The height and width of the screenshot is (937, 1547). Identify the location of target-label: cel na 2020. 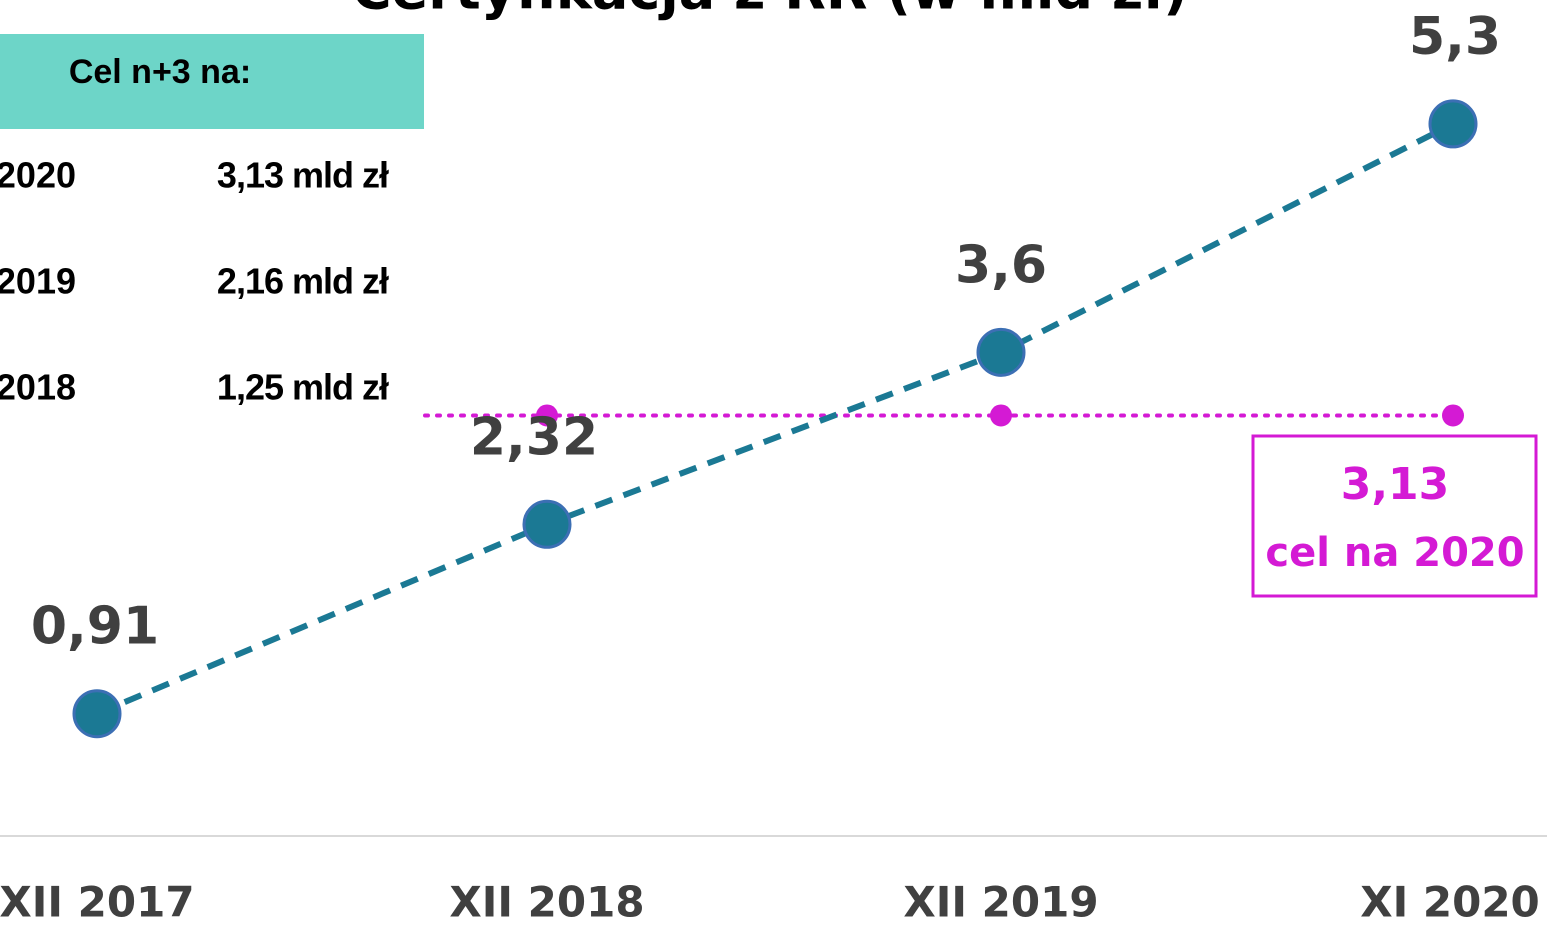
(1394, 553).